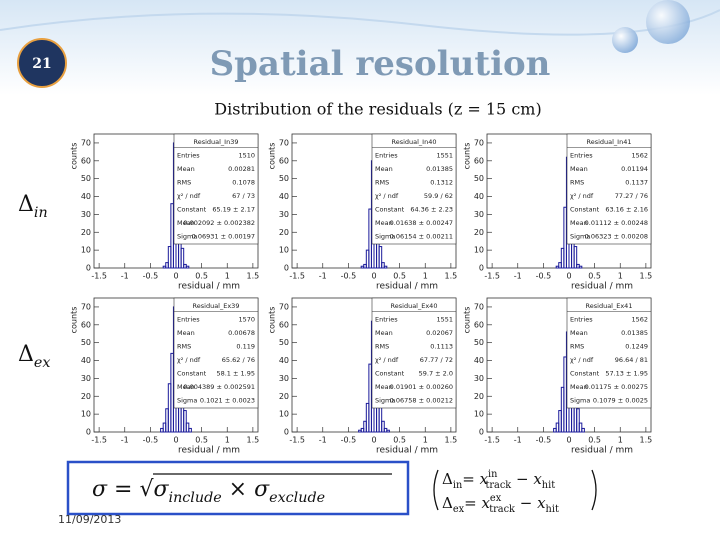 This screenshot has width=720, height=540. What do you see at coordinates (151, 276) in the screenshot?
I see `x-tick-label: -0.5` at bounding box center [151, 276].